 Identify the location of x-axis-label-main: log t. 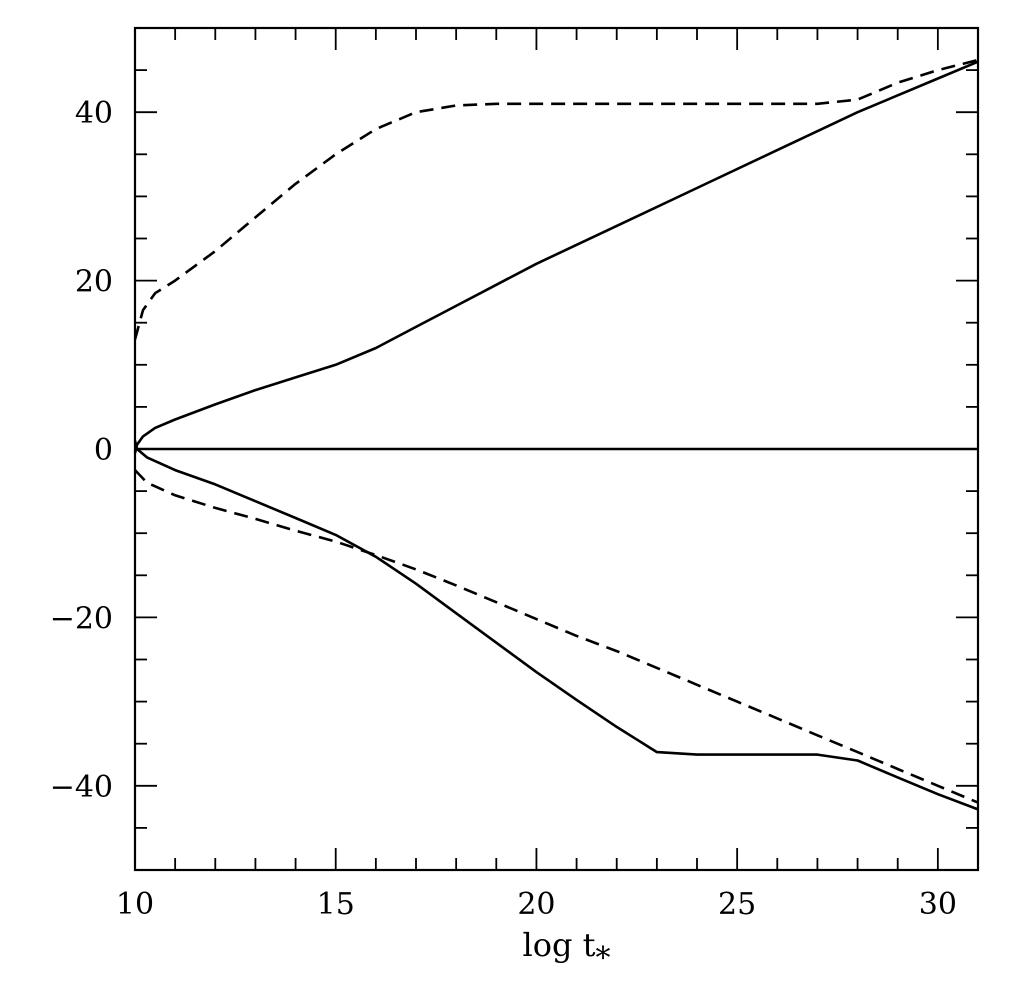
(558, 945).